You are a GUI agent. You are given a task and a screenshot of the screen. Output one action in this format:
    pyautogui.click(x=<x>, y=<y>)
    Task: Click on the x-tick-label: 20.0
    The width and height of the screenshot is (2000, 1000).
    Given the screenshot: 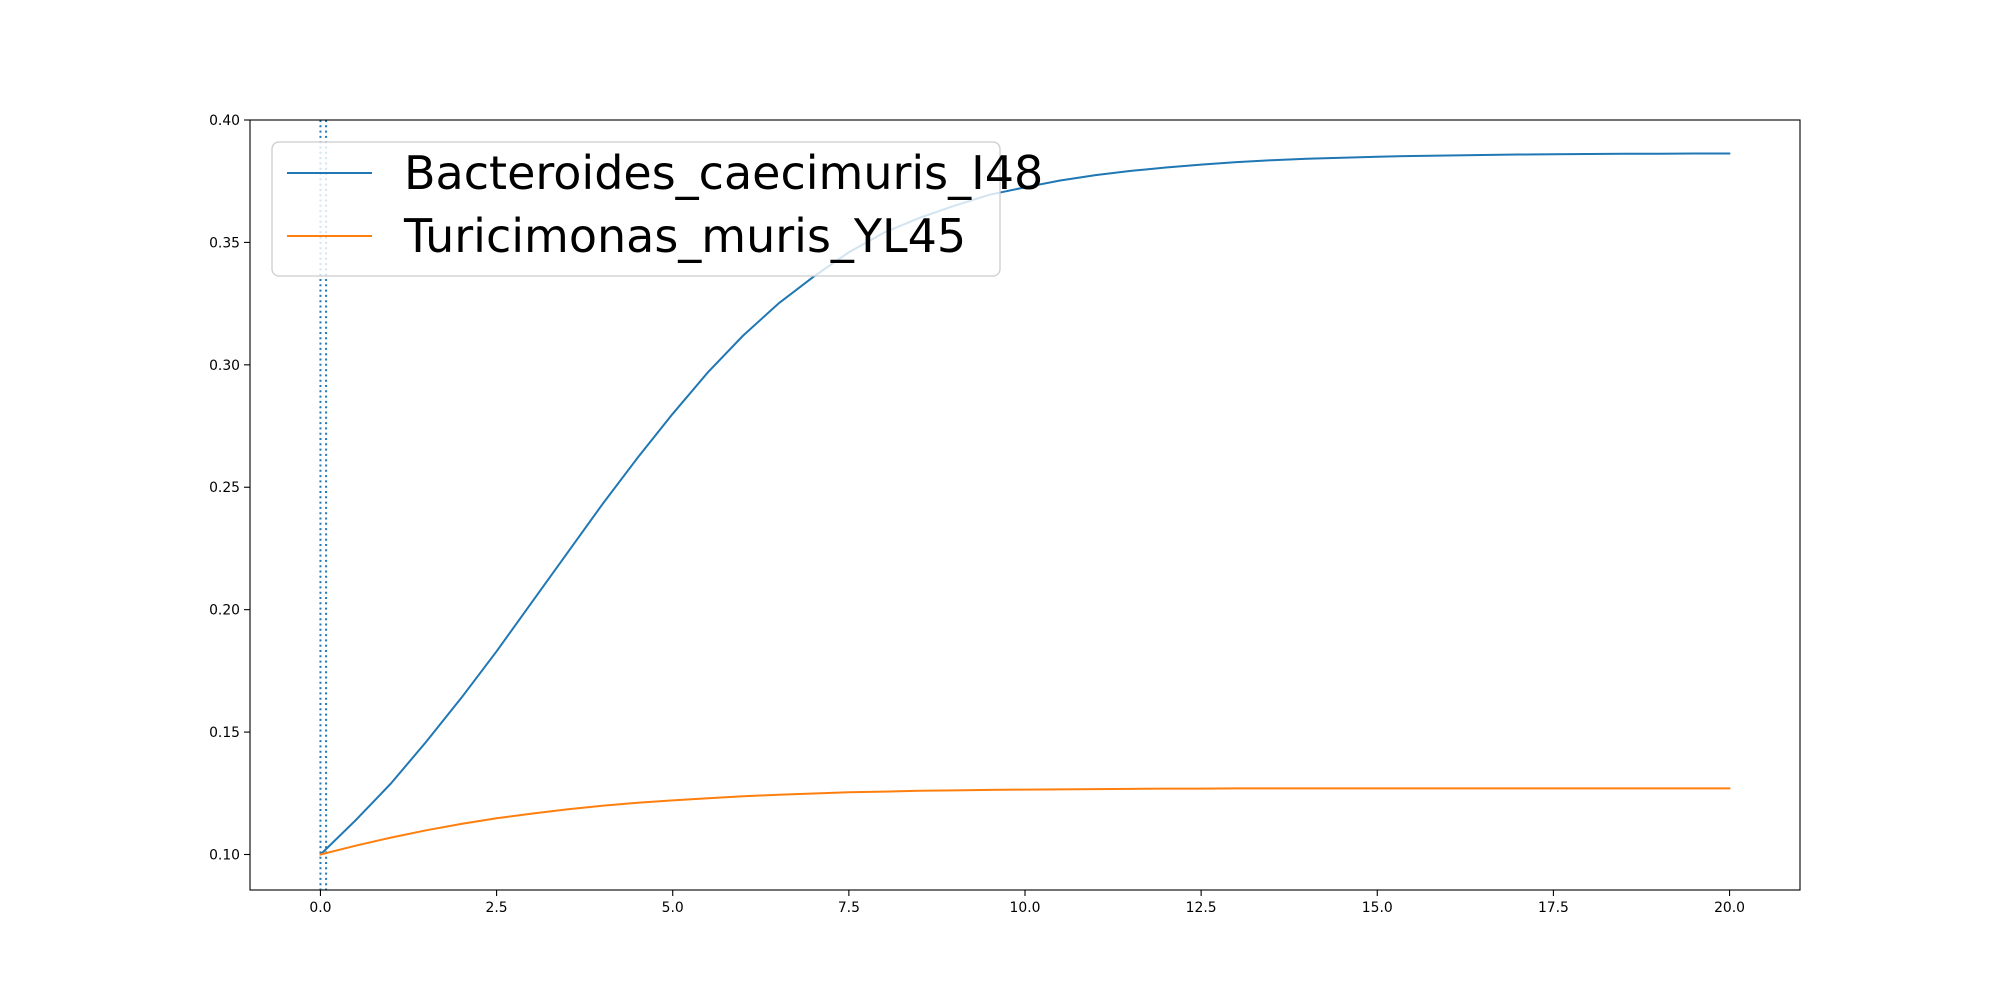 What is the action you would take?
    pyautogui.click(x=1729, y=908)
    